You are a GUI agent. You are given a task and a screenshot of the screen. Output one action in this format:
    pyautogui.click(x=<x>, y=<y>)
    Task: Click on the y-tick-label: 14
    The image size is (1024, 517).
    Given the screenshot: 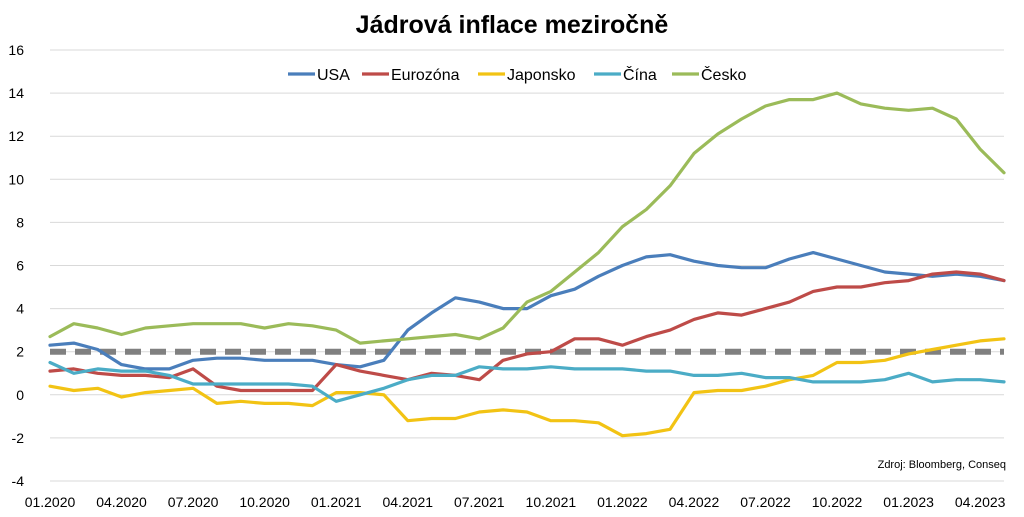 What is the action you would take?
    pyautogui.click(x=16, y=93)
    